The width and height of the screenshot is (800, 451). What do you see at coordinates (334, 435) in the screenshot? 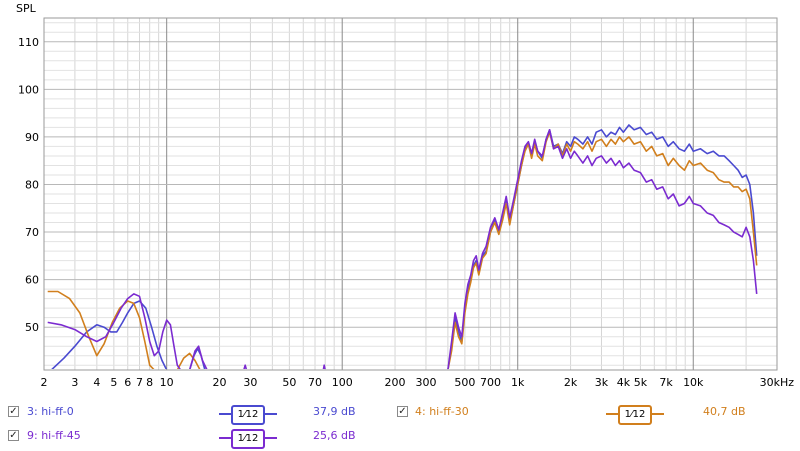
I see `legend-value: 25,6 dB` at bounding box center [334, 435].